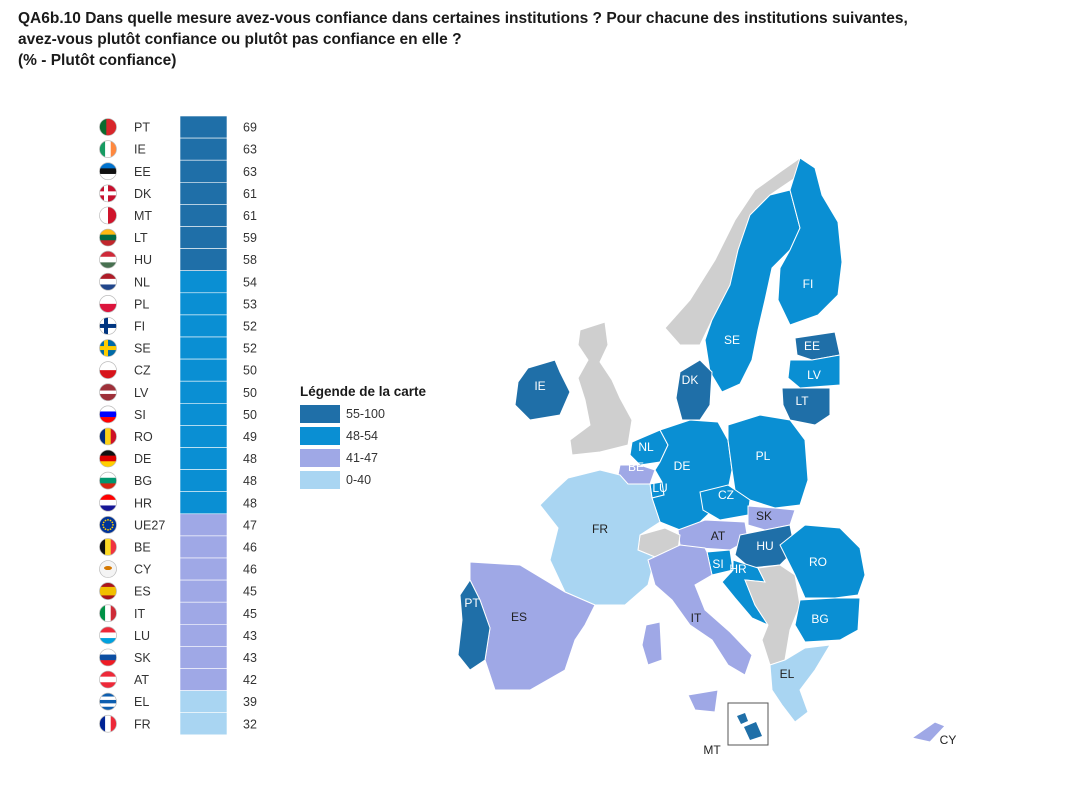 This screenshot has height=807, width=1080. What do you see at coordinates (646, 447) in the screenshot?
I see `map-label-nl: NL` at bounding box center [646, 447].